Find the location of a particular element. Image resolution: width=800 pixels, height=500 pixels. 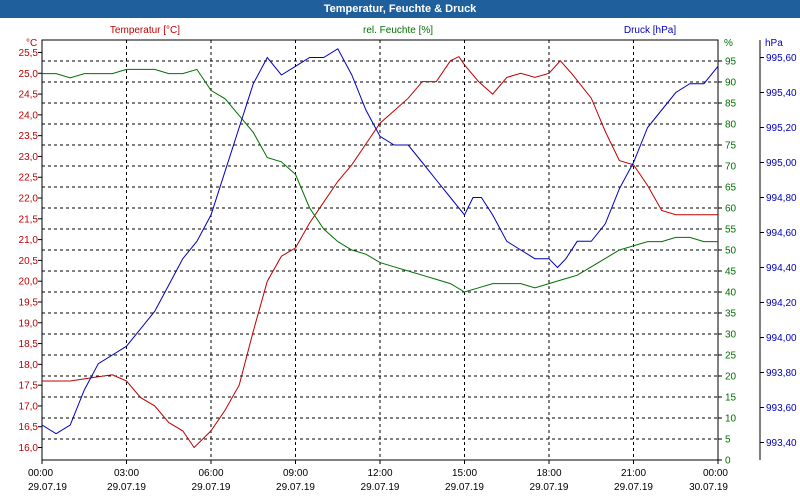

hum-tick-label: 60 is located at coordinates (731, 209).